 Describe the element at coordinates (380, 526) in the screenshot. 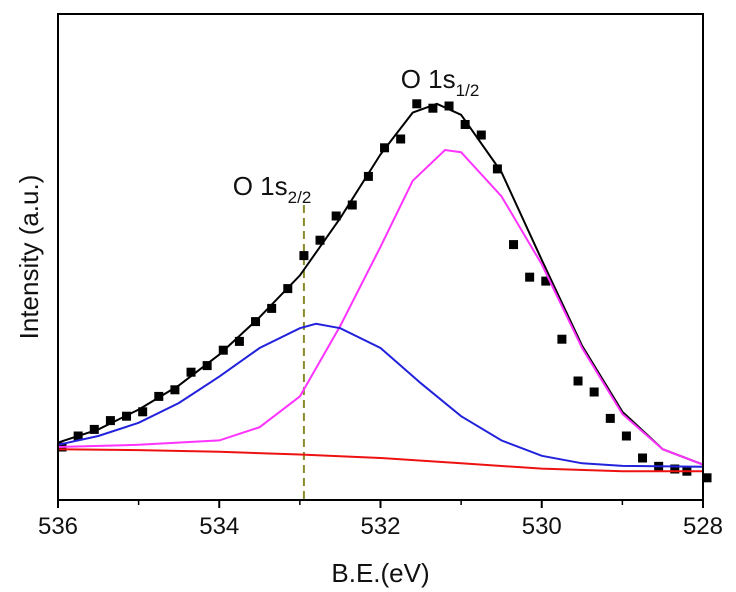

I see `x-tick-label: 532` at that location.